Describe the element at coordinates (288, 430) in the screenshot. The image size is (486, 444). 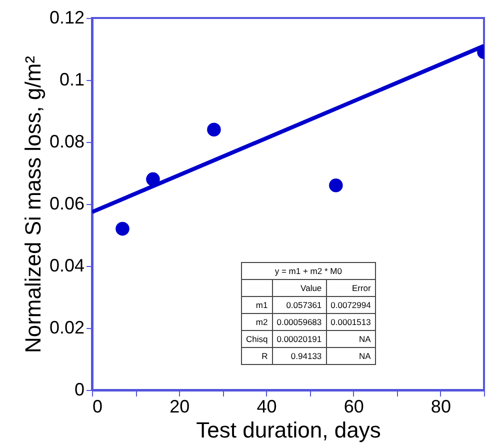
I see `x-axis-title: Test duration, days` at that location.